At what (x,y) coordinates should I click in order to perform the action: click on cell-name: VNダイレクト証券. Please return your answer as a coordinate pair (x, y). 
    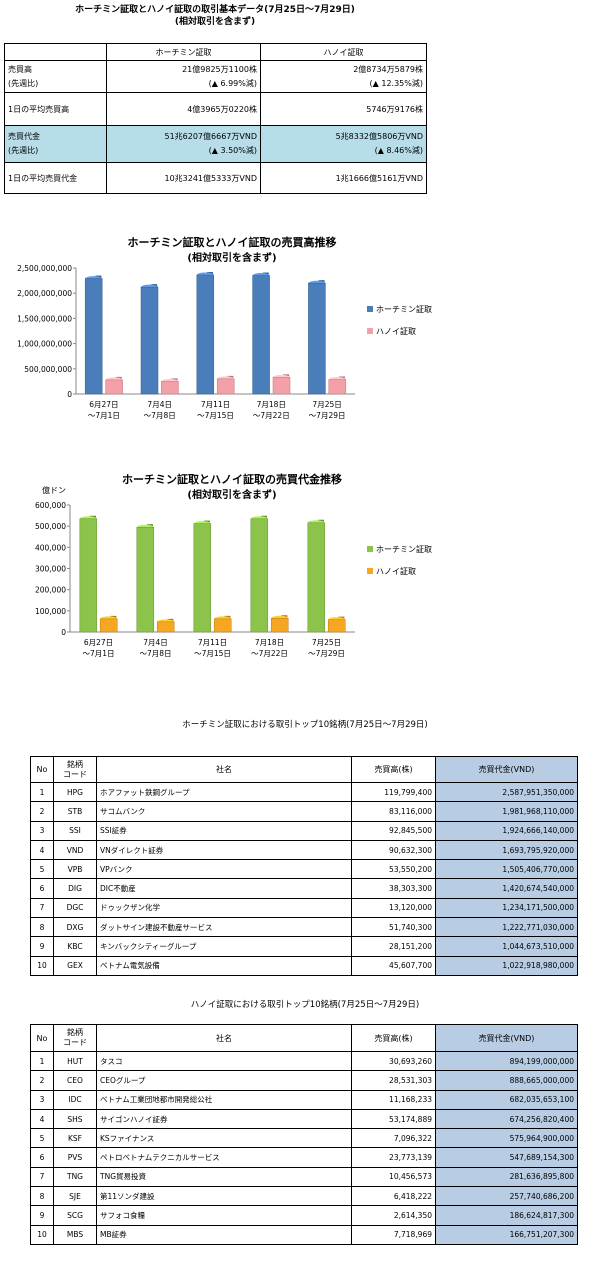
    Looking at the image, I should click on (224, 850).